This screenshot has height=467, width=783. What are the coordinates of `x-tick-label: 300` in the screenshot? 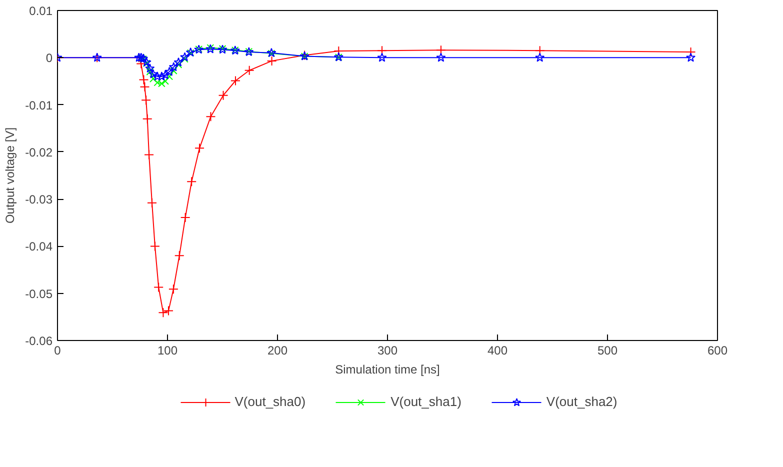 It's located at (387, 351).